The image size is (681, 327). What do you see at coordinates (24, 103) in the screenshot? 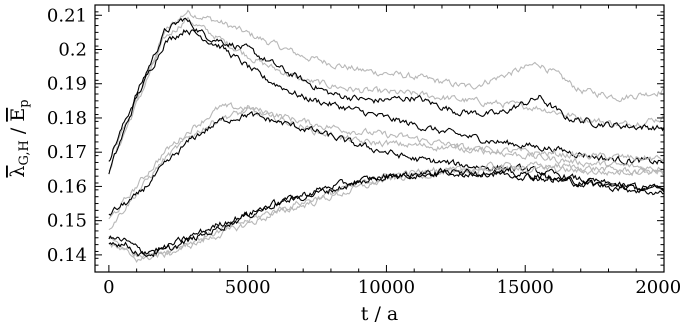
I see `y-label-sub-p: p` at bounding box center [24, 103].